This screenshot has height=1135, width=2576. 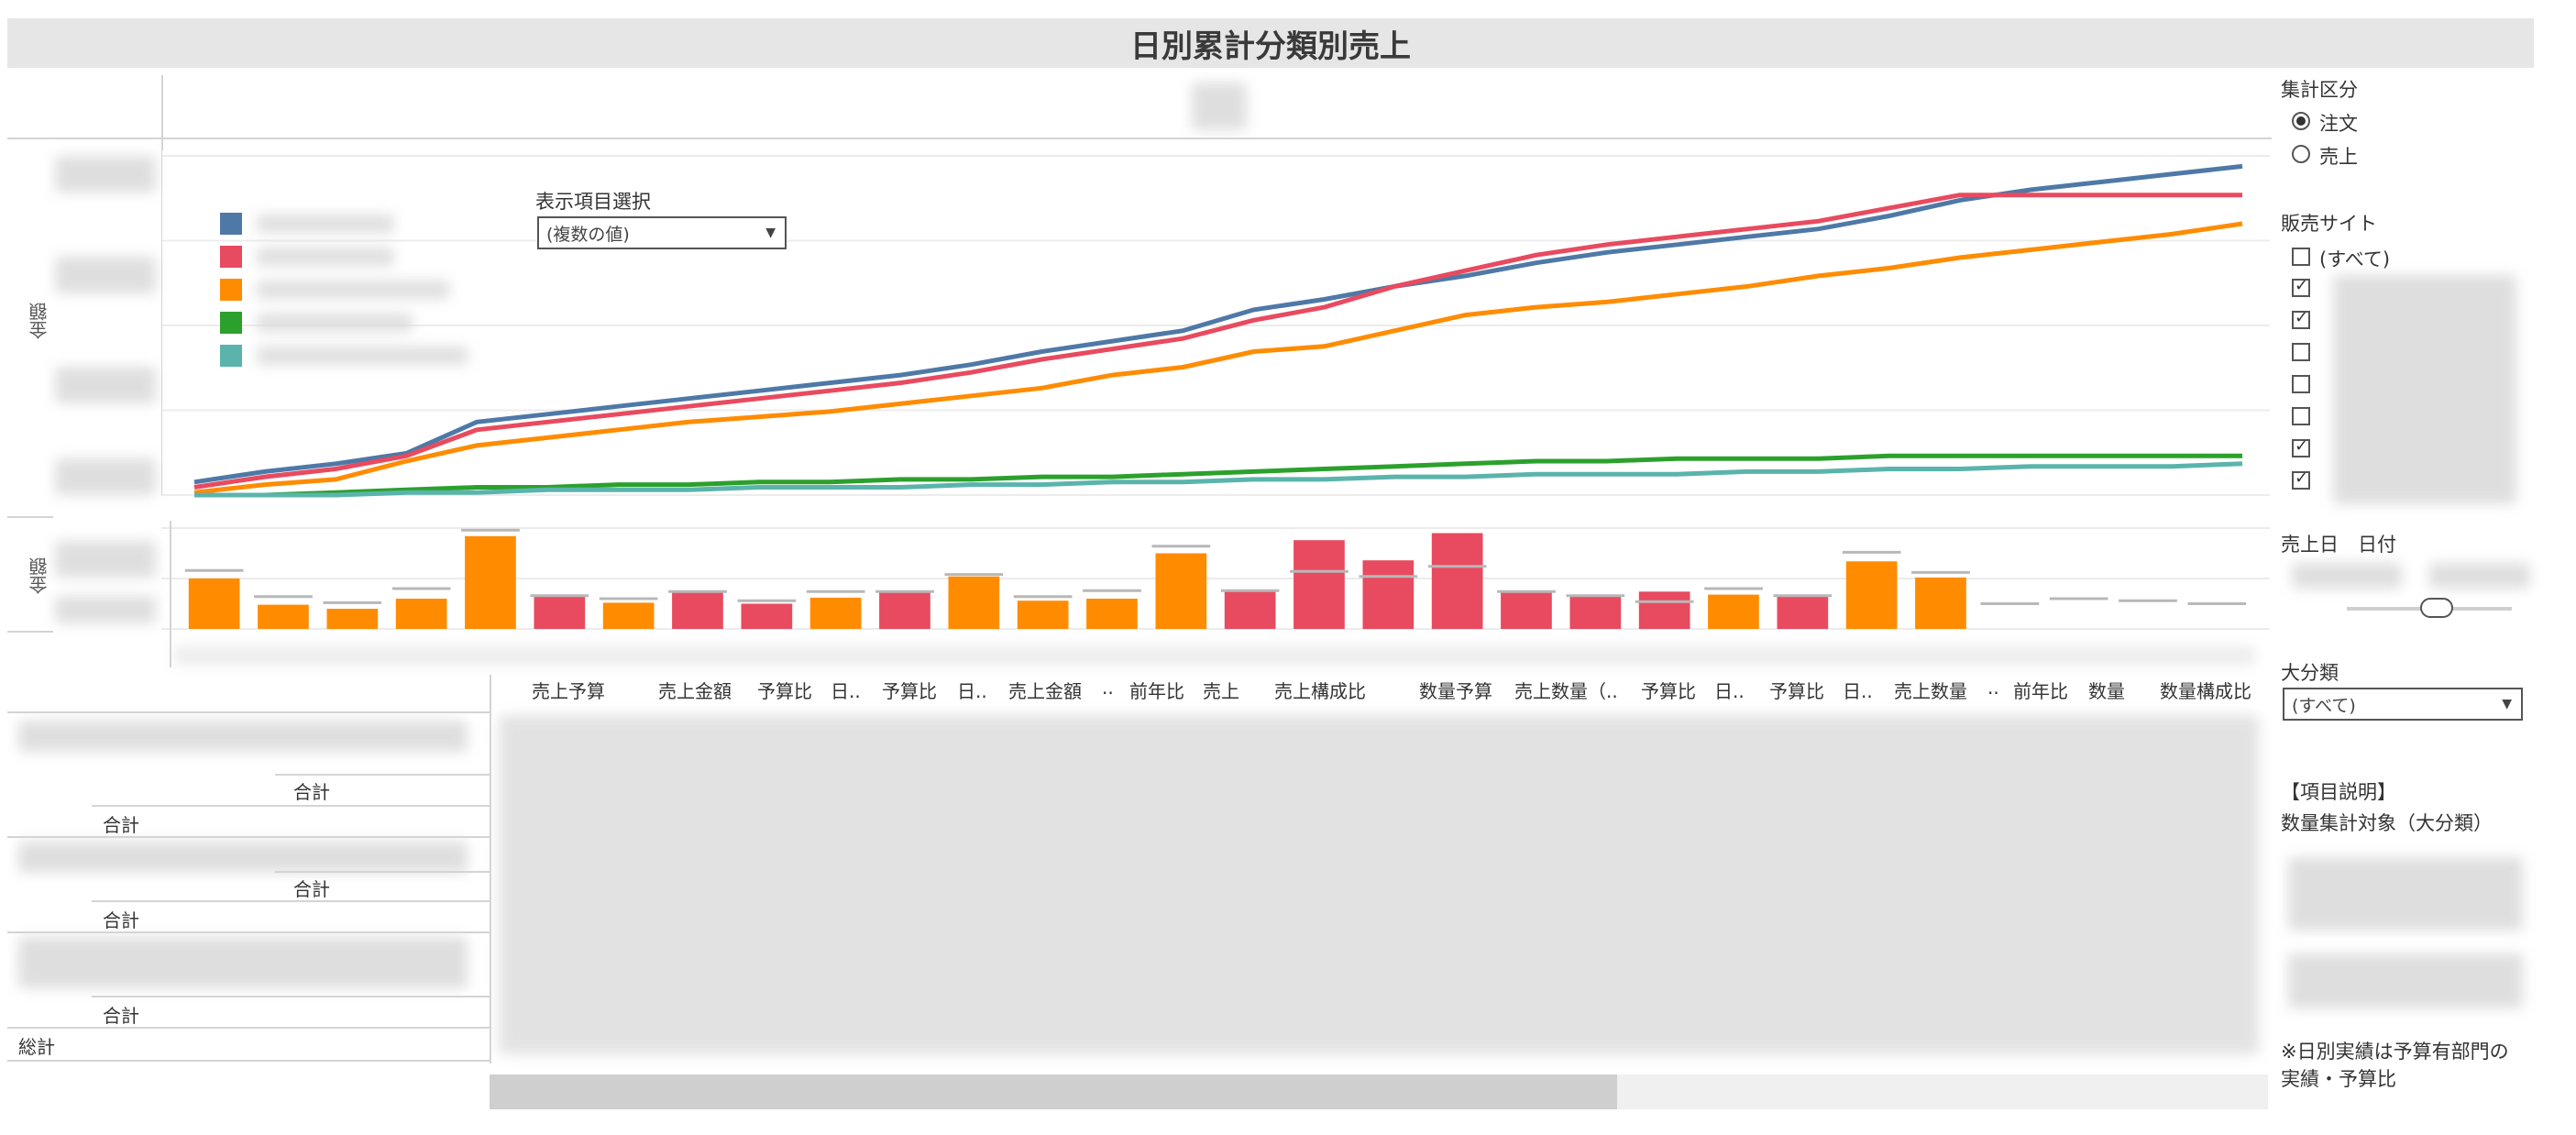 What do you see at coordinates (1931, 691) in the screenshot?
I see `column-header: 売上数量` at bounding box center [1931, 691].